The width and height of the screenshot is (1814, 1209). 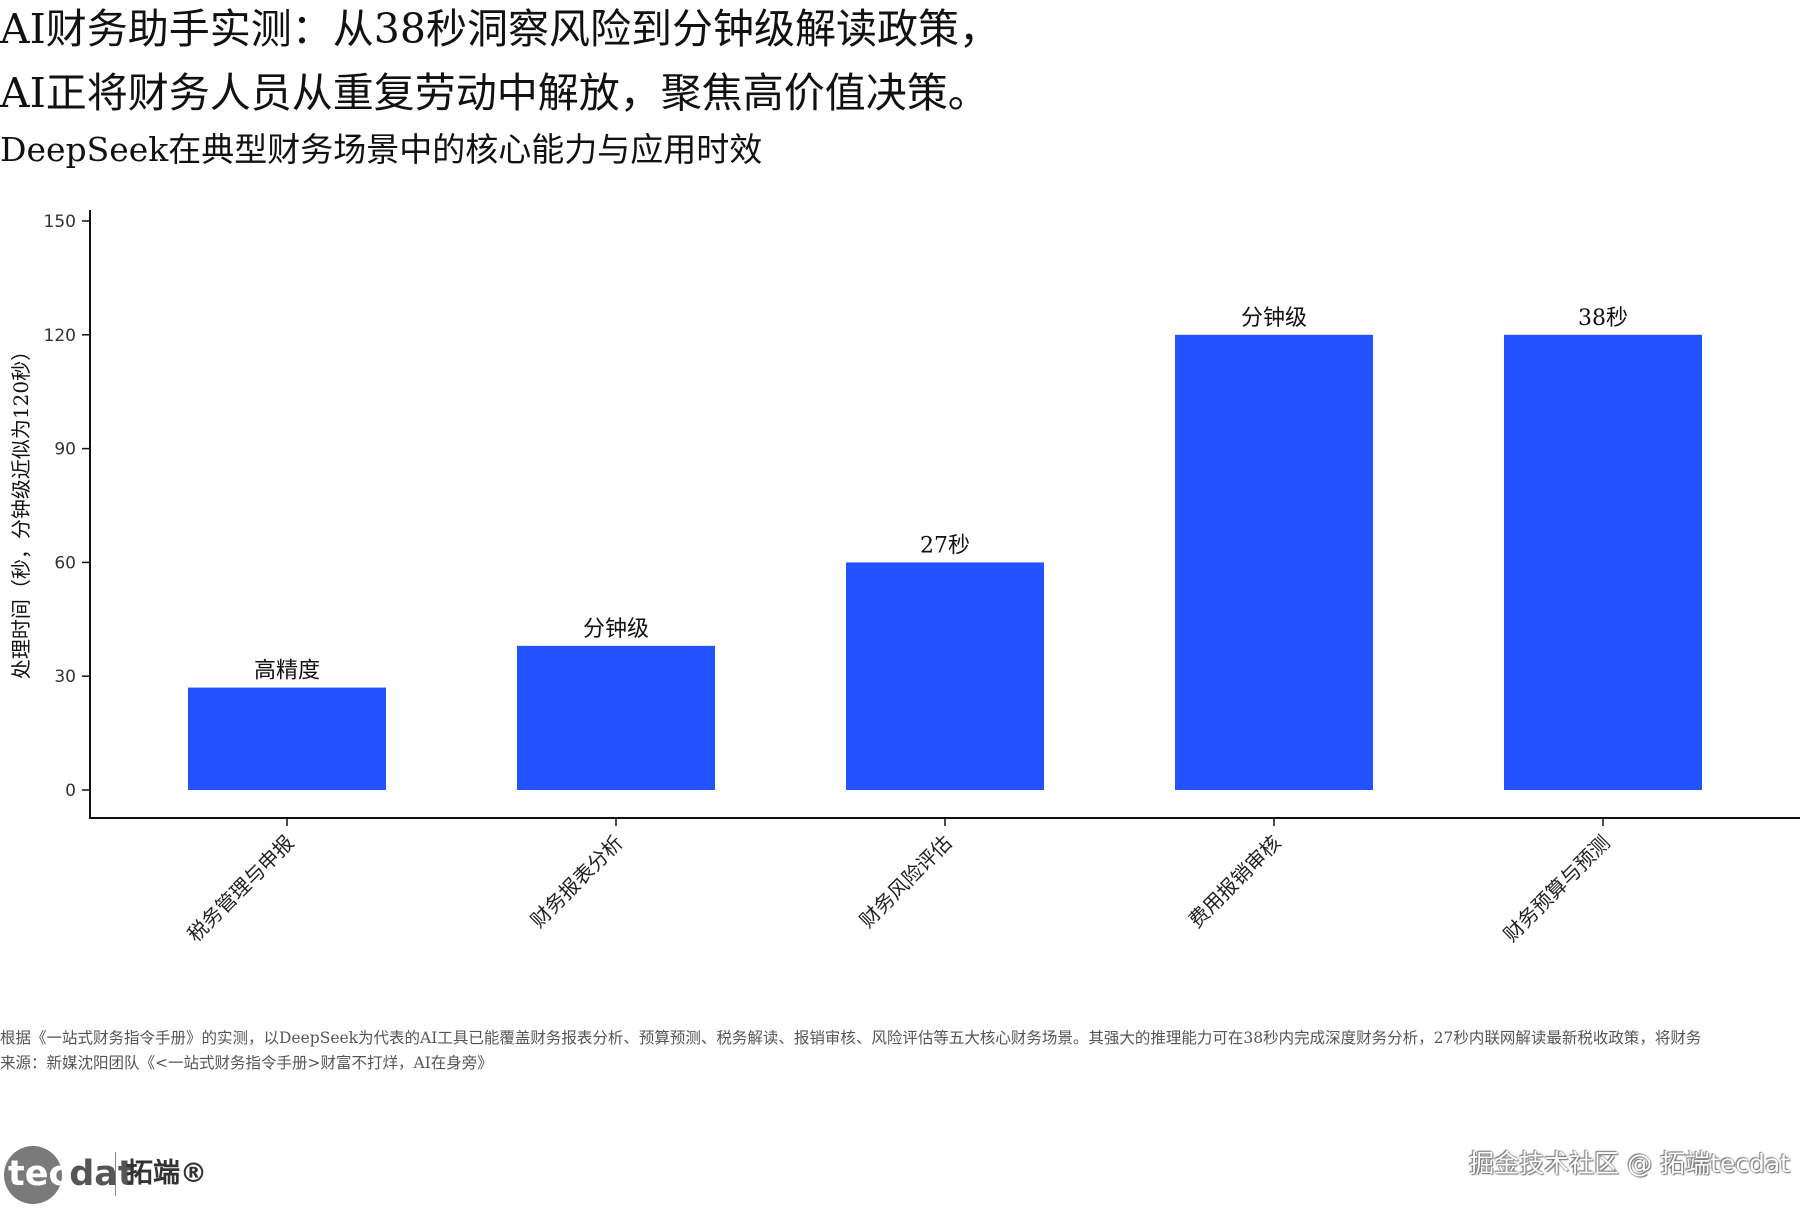 I want to click on watermark: 掘金技术社区 @ 拓端tecdat, so click(x=1629, y=1163).